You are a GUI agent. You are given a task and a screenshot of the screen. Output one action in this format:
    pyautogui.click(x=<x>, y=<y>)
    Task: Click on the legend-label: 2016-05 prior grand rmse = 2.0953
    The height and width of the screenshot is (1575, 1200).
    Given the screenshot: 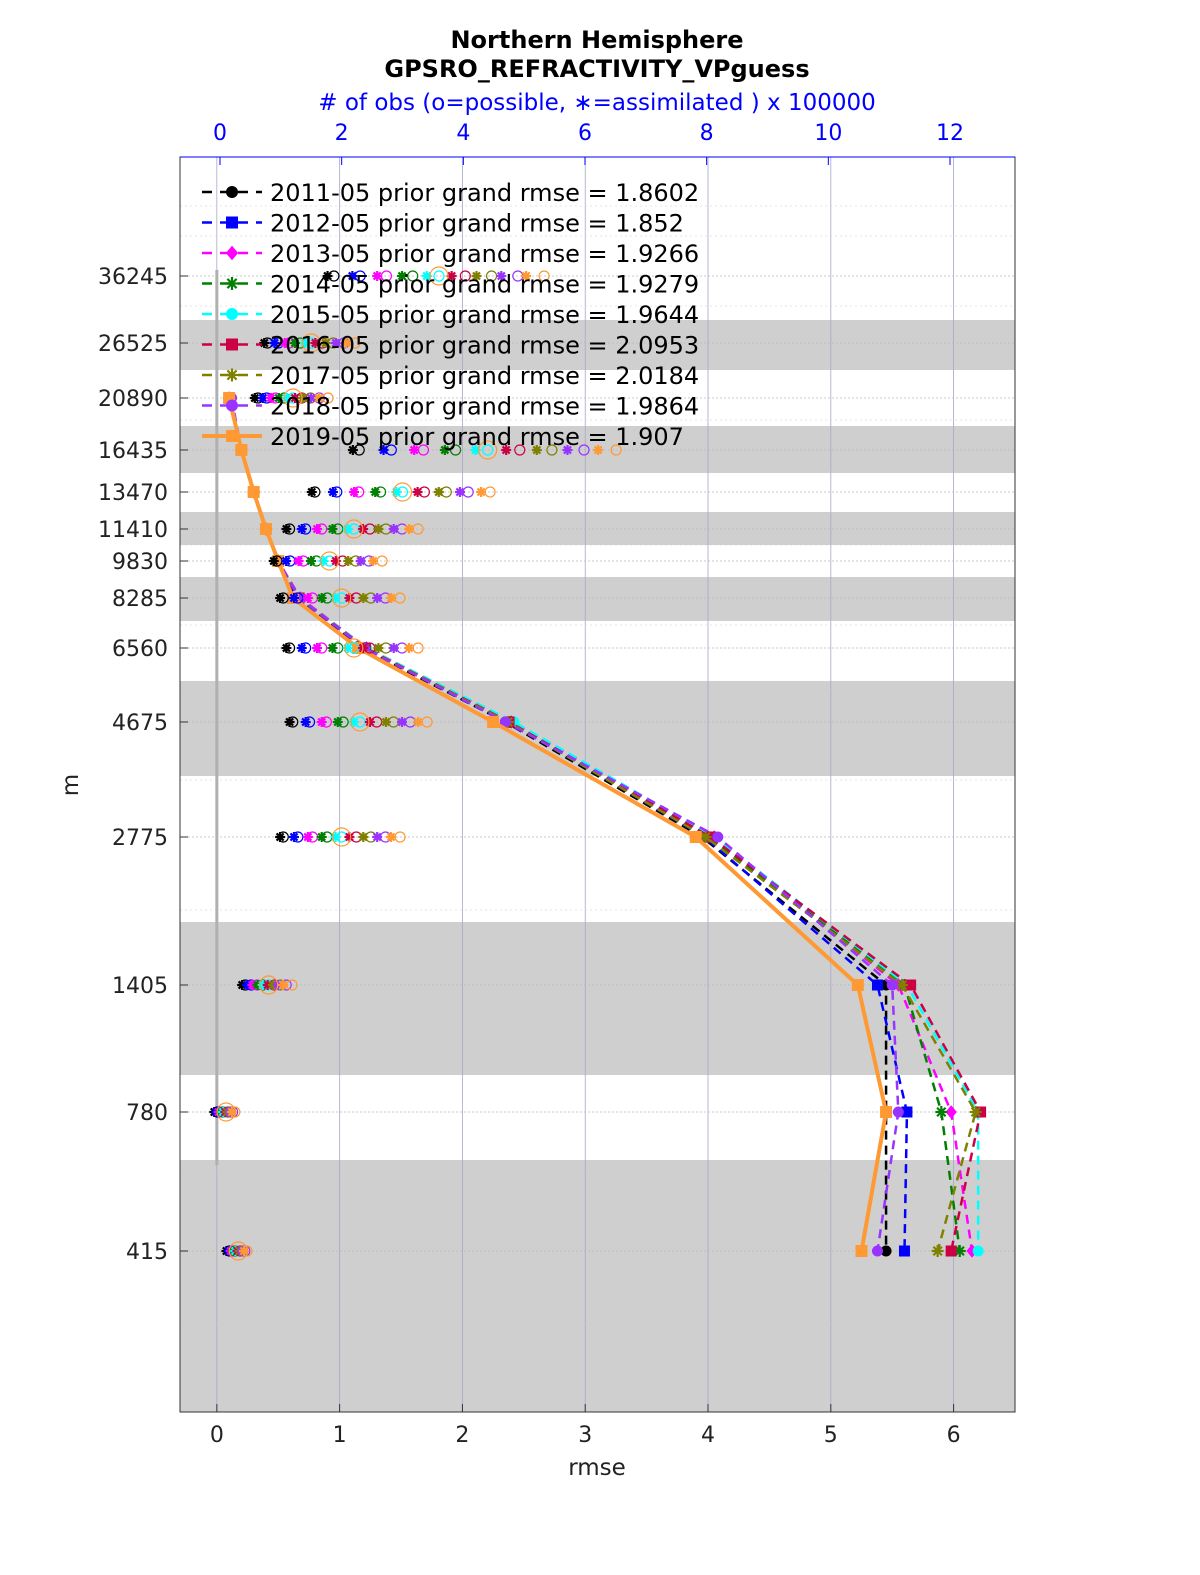 What is the action you would take?
    pyautogui.click(x=484, y=346)
    